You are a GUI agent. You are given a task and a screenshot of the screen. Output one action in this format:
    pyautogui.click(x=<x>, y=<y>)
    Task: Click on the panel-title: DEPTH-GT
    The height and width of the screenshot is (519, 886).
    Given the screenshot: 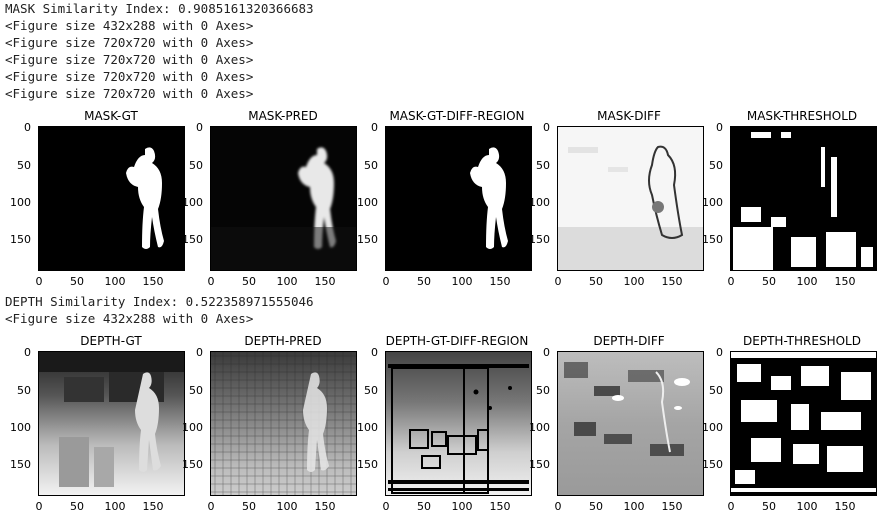 What is the action you would take?
    pyautogui.click(x=111, y=341)
    